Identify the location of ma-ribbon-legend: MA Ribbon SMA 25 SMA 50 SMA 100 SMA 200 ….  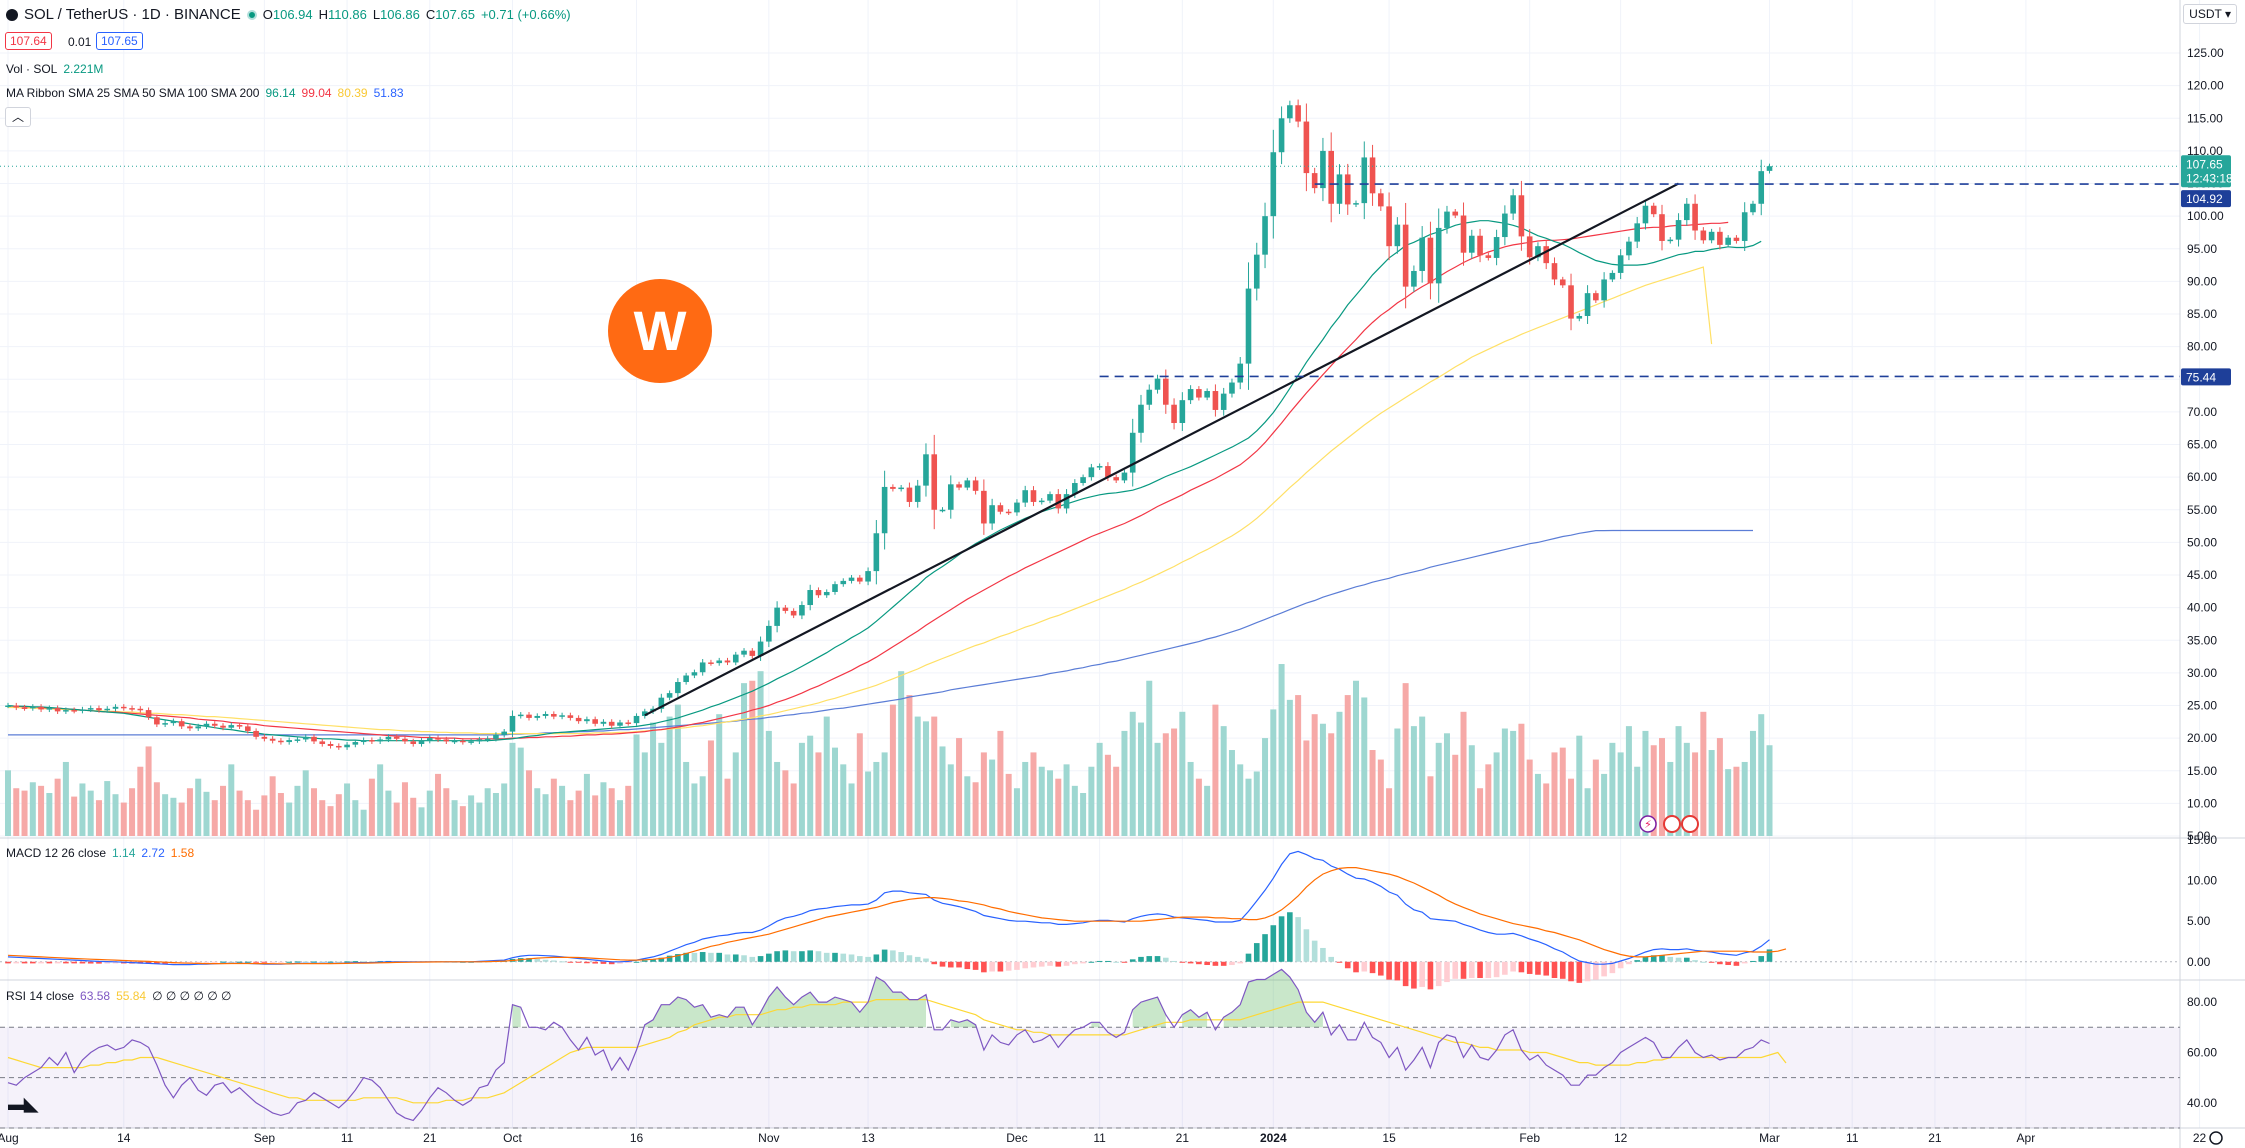
(205, 93).